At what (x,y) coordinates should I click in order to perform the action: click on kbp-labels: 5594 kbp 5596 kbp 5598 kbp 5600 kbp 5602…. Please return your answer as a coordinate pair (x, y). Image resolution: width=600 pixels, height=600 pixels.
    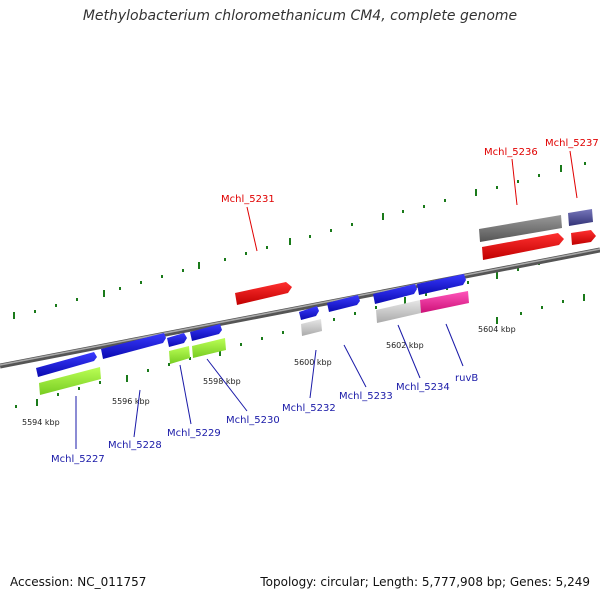
    Looking at the image, I should click on (269, 376).